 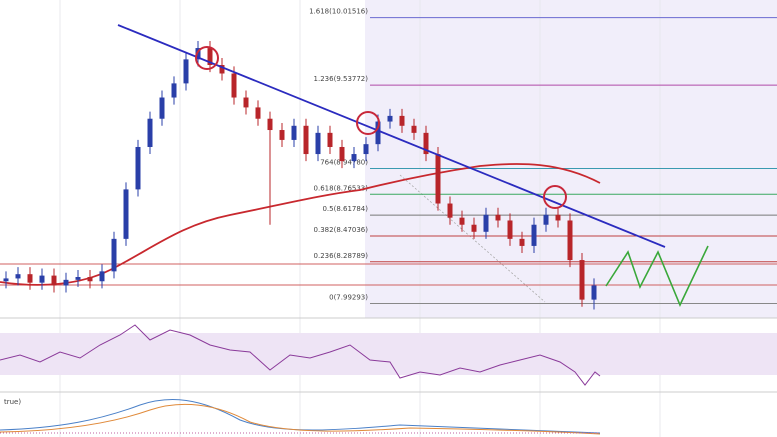 I want to click on signal-line, so click(x=300, y=419).